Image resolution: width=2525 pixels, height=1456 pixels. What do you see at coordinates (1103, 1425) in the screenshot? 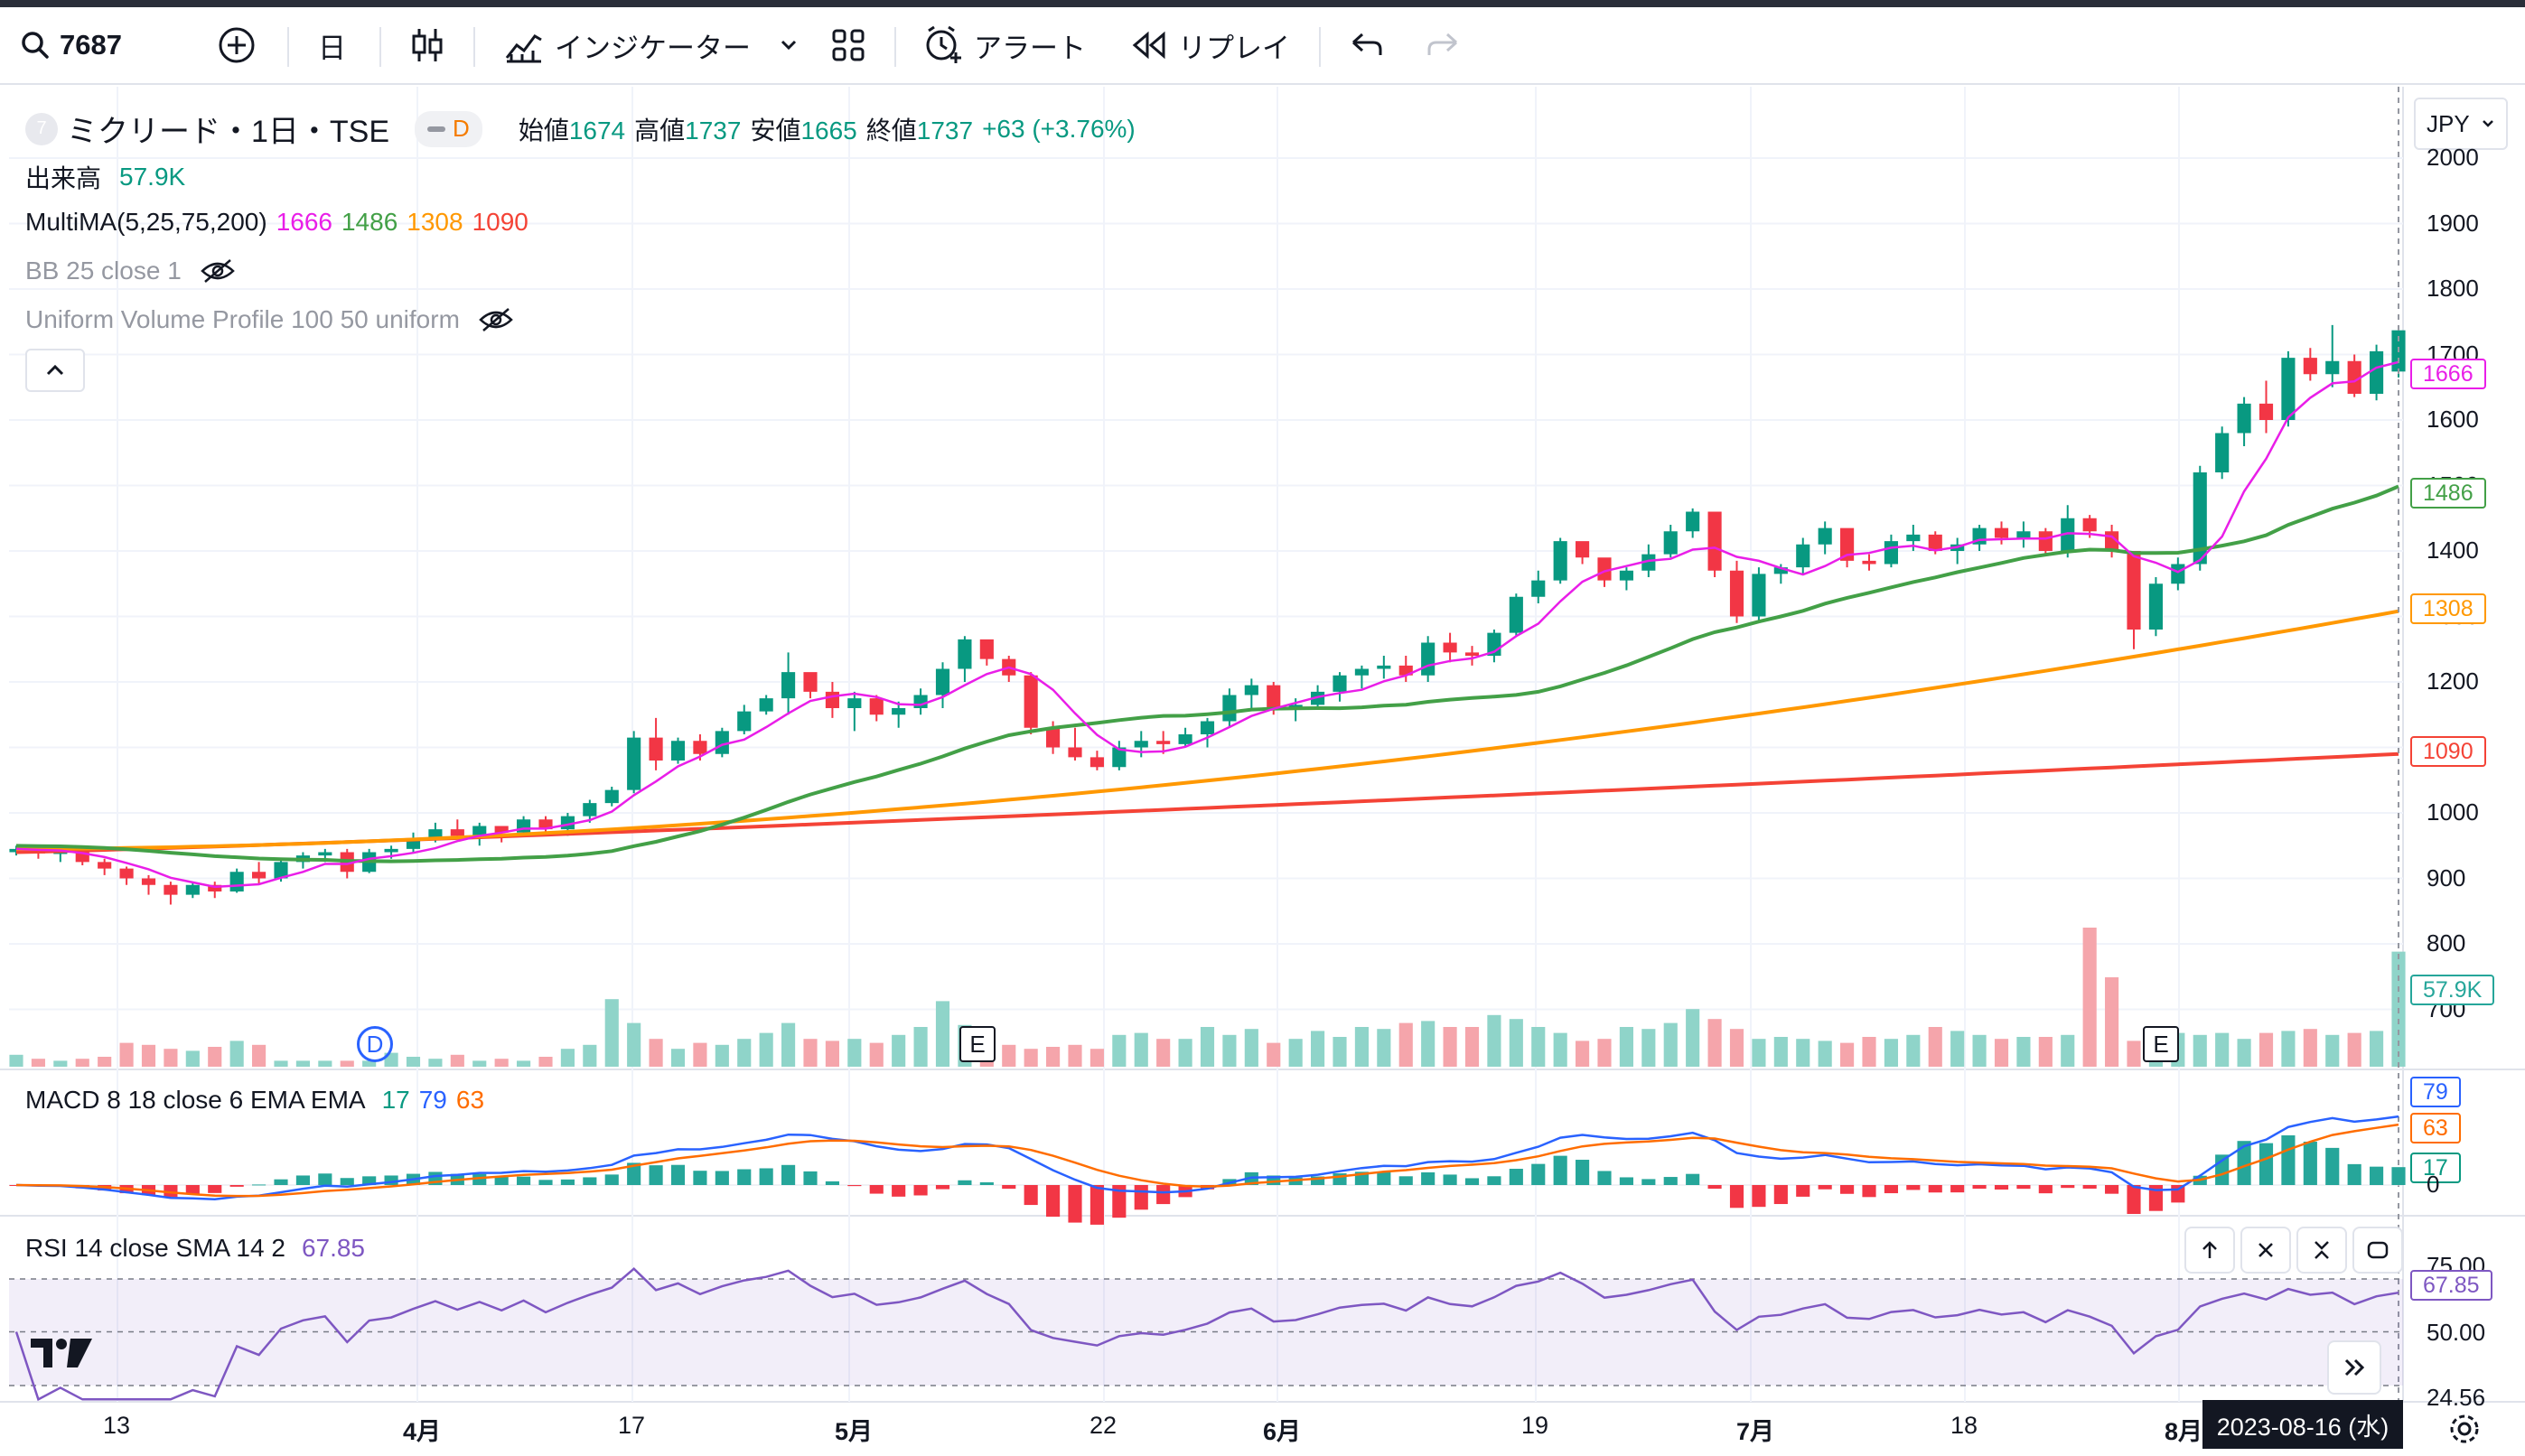
I see `time-axis-label: 22` at bounding box center [1103, 1425].